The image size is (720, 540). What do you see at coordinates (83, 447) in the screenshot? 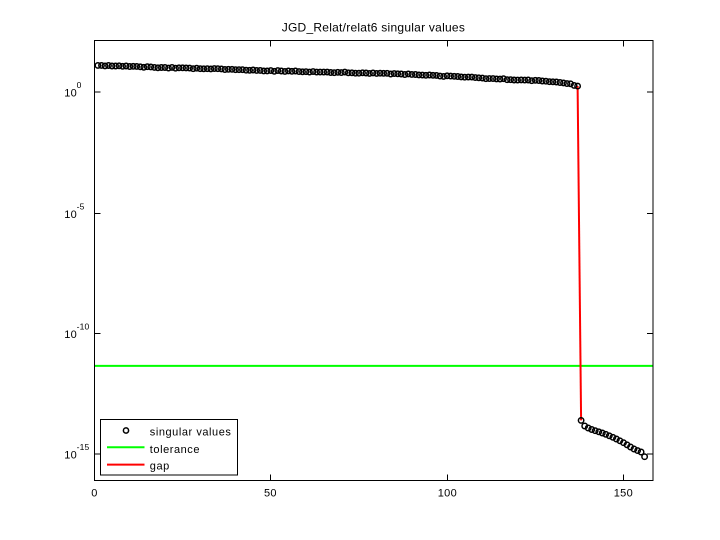
I see `svg-text: -15` at bounding box center [83, 447].